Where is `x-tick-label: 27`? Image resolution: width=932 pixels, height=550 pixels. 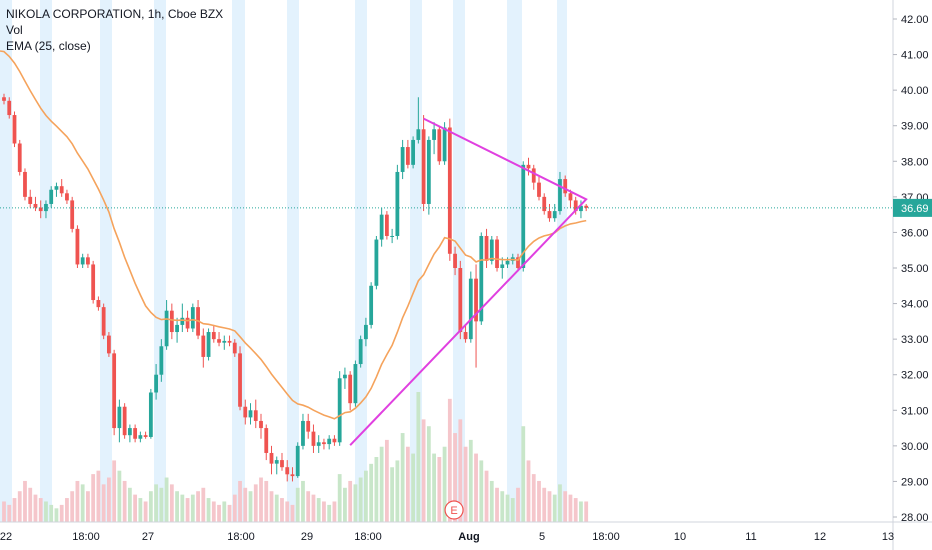 x-tick-label: 27 is located at coordinates (148, 537).